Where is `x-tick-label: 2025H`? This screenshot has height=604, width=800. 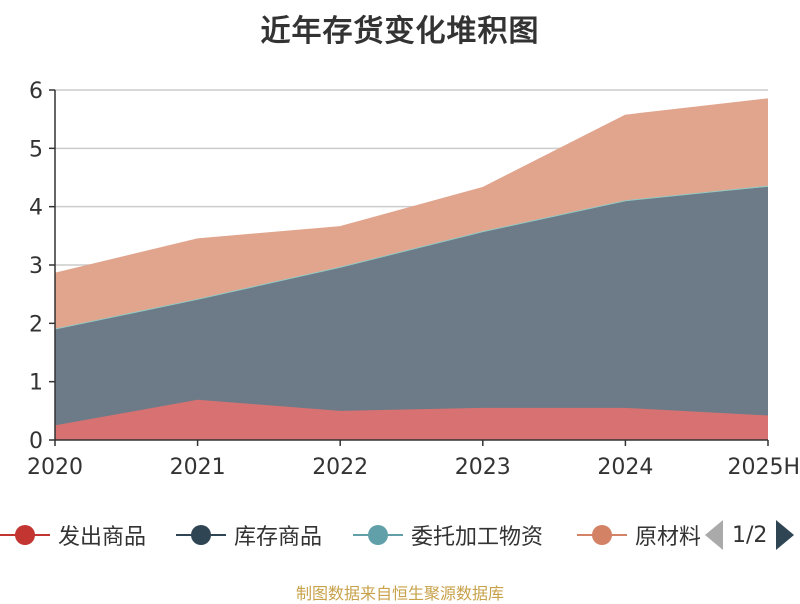
x-tick-label: 2025H is located at coordinates (763, 467).